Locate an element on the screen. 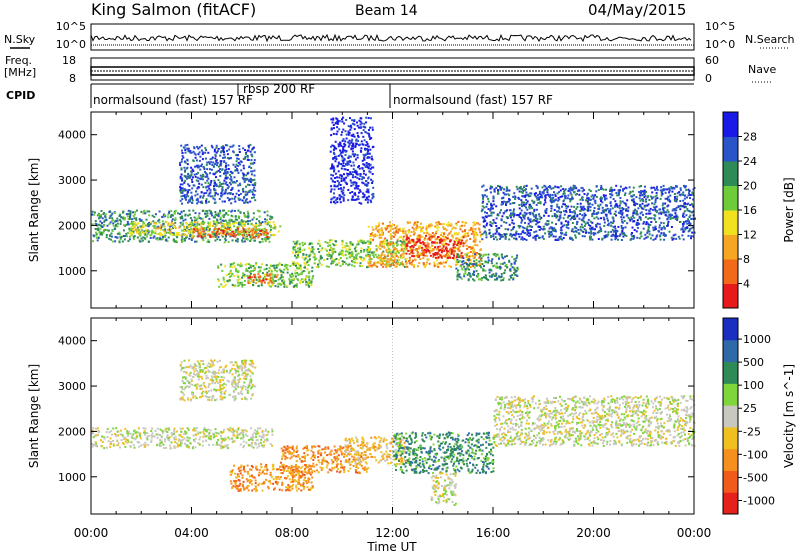  power-colorbar-tick-4: 20 is located at coordinates (750, 186).